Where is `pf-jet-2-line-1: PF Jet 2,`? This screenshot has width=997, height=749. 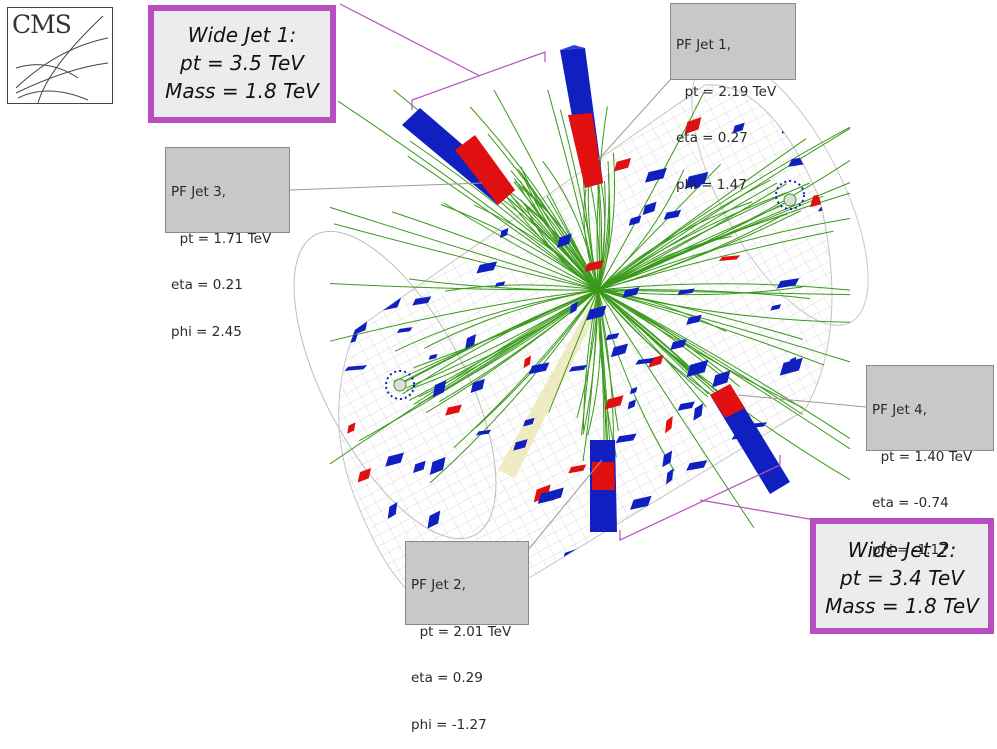
pf-jet-2-line-1: PF Jet 2, is located at coordinates (438, 585).